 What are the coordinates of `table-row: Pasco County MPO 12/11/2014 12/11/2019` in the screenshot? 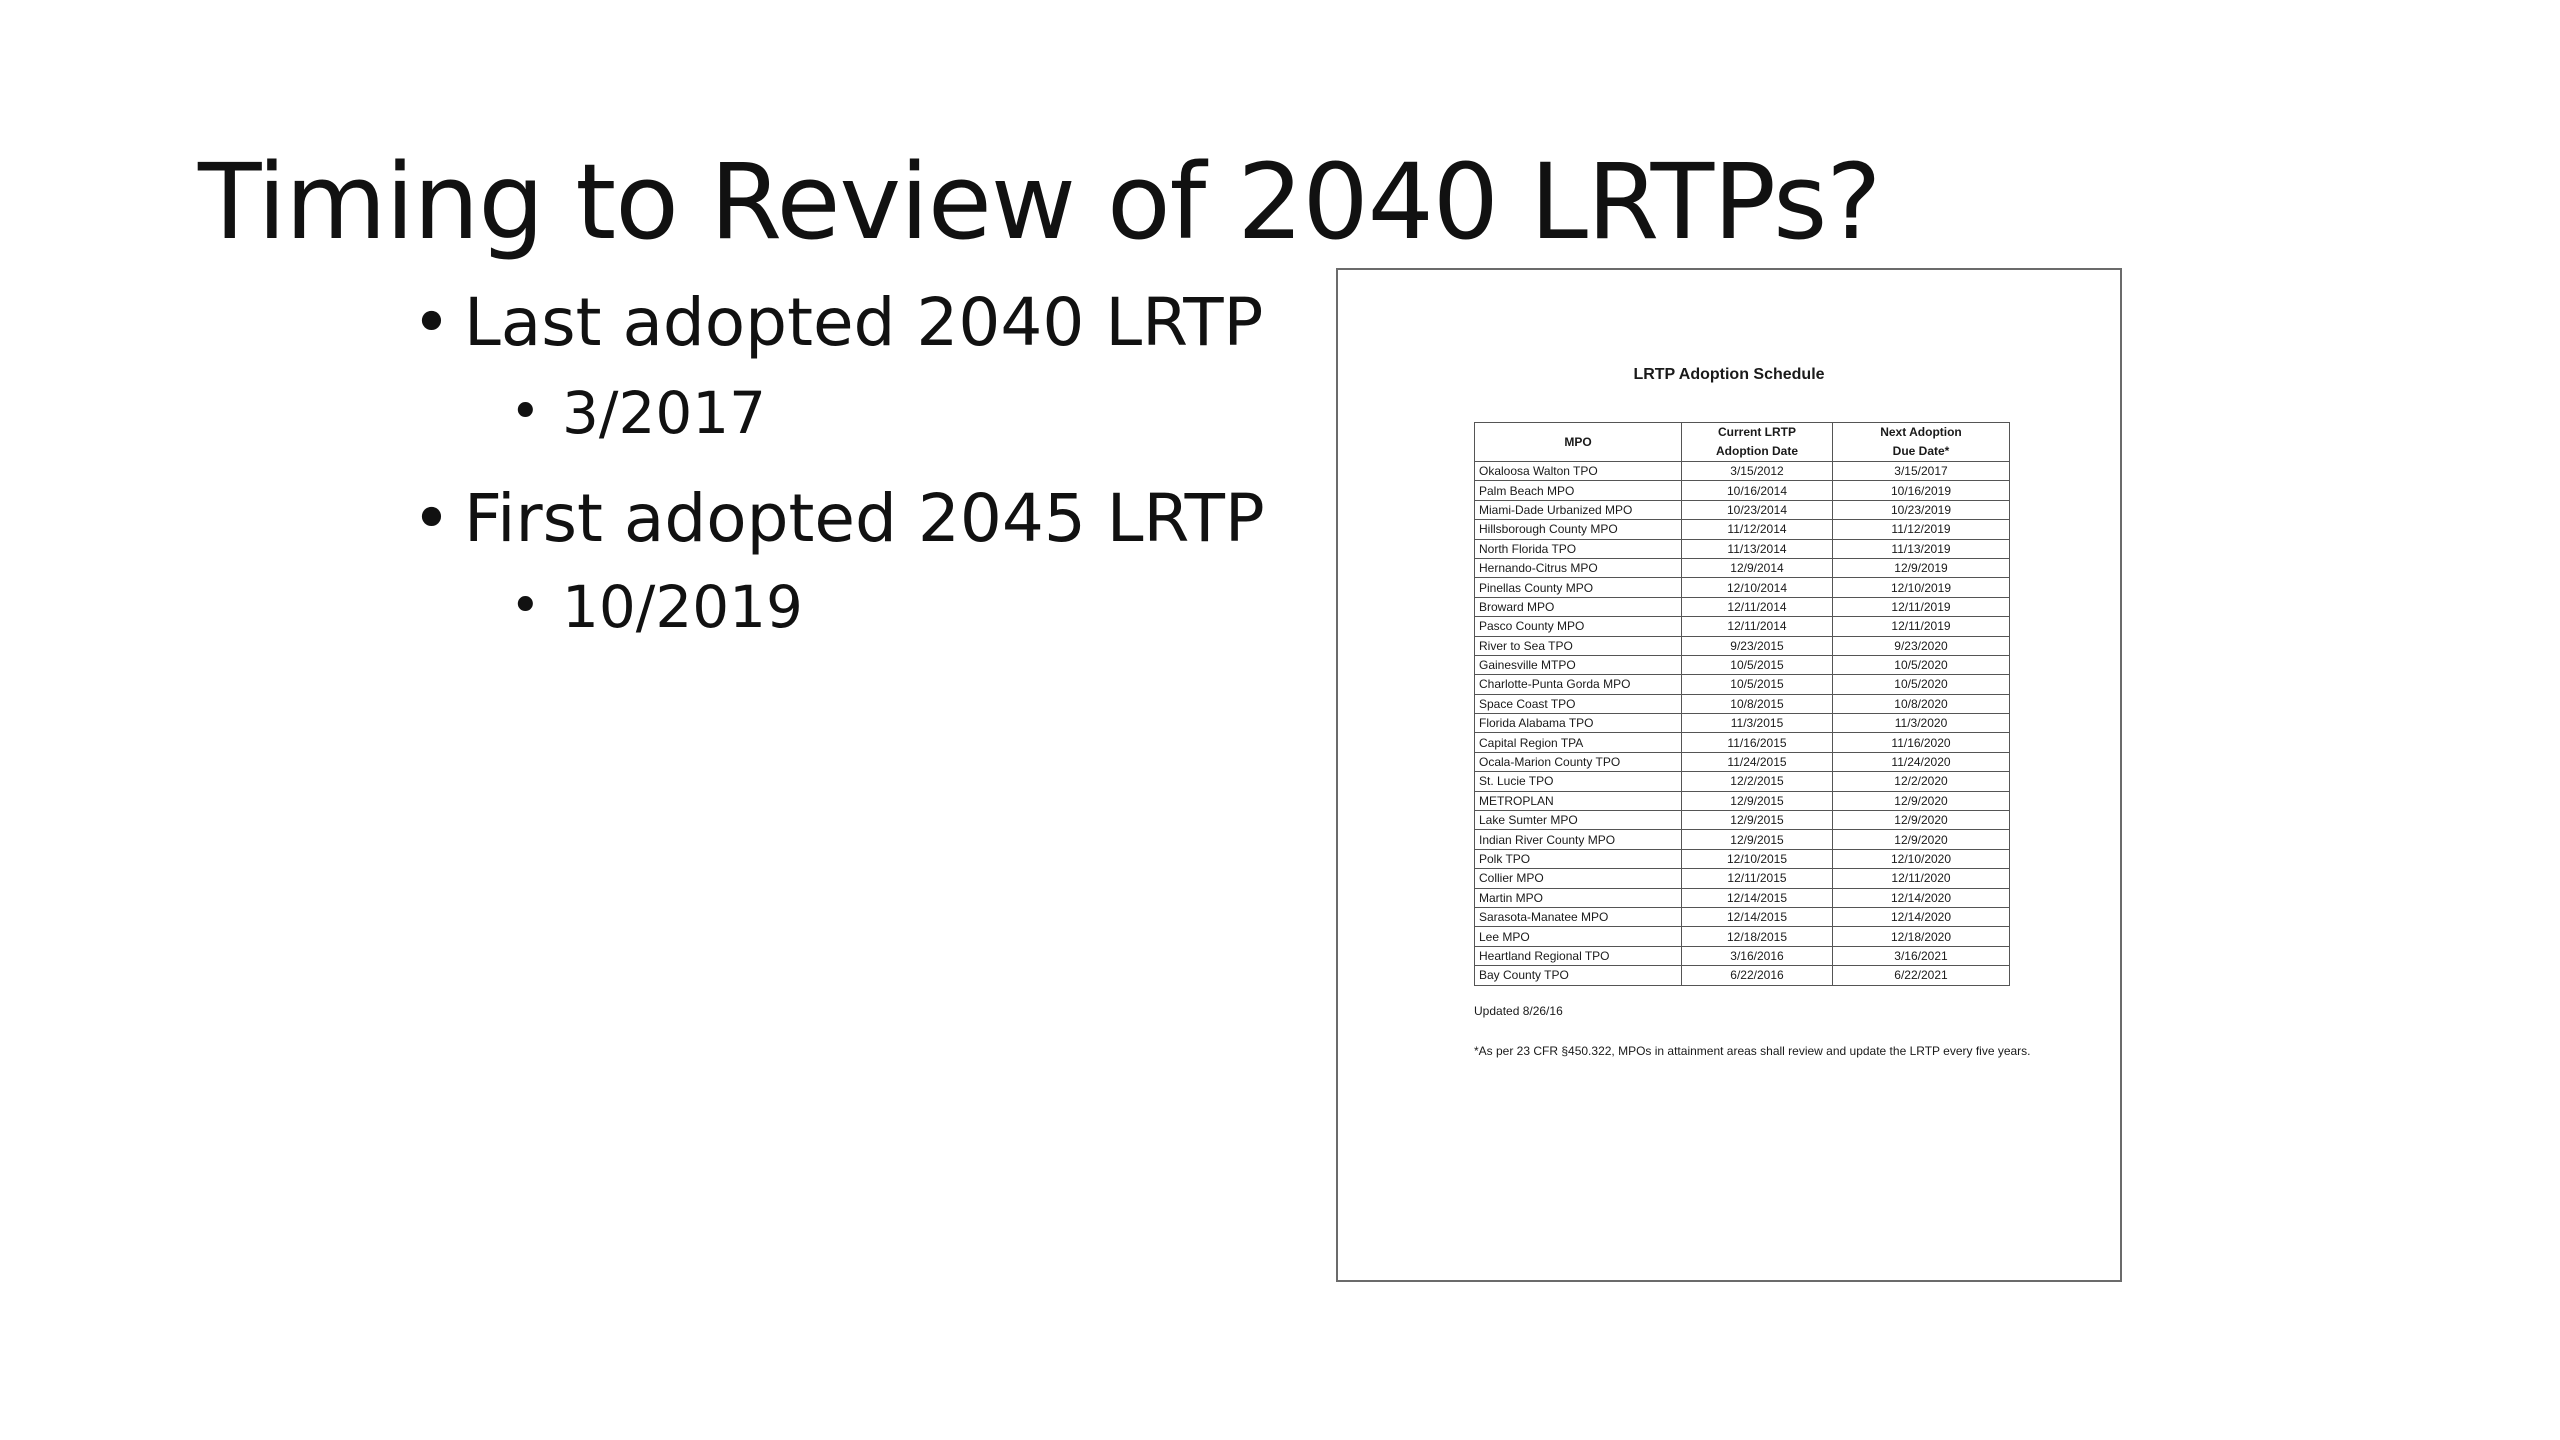 It's located at (1742, 626).